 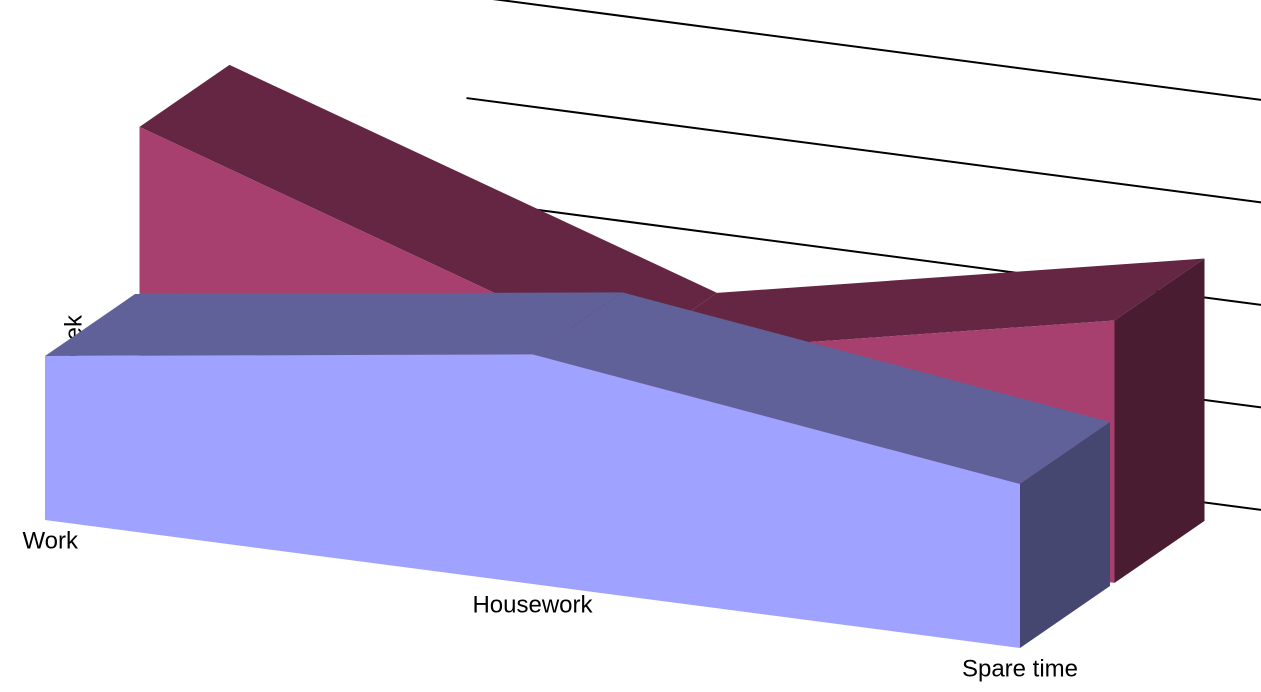 I want to click on x-tick-label: Work, so click(x=50, y=540).